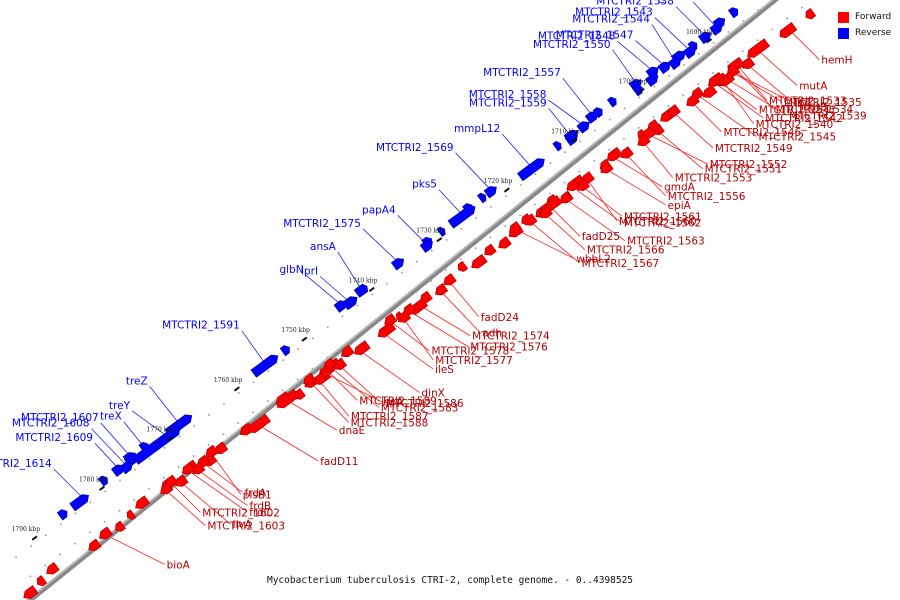 The image size is (900, 600). Describe the element at coordinates (565, 131) in the screenshot. I see `scale-label: 1710 kbp` at that location.